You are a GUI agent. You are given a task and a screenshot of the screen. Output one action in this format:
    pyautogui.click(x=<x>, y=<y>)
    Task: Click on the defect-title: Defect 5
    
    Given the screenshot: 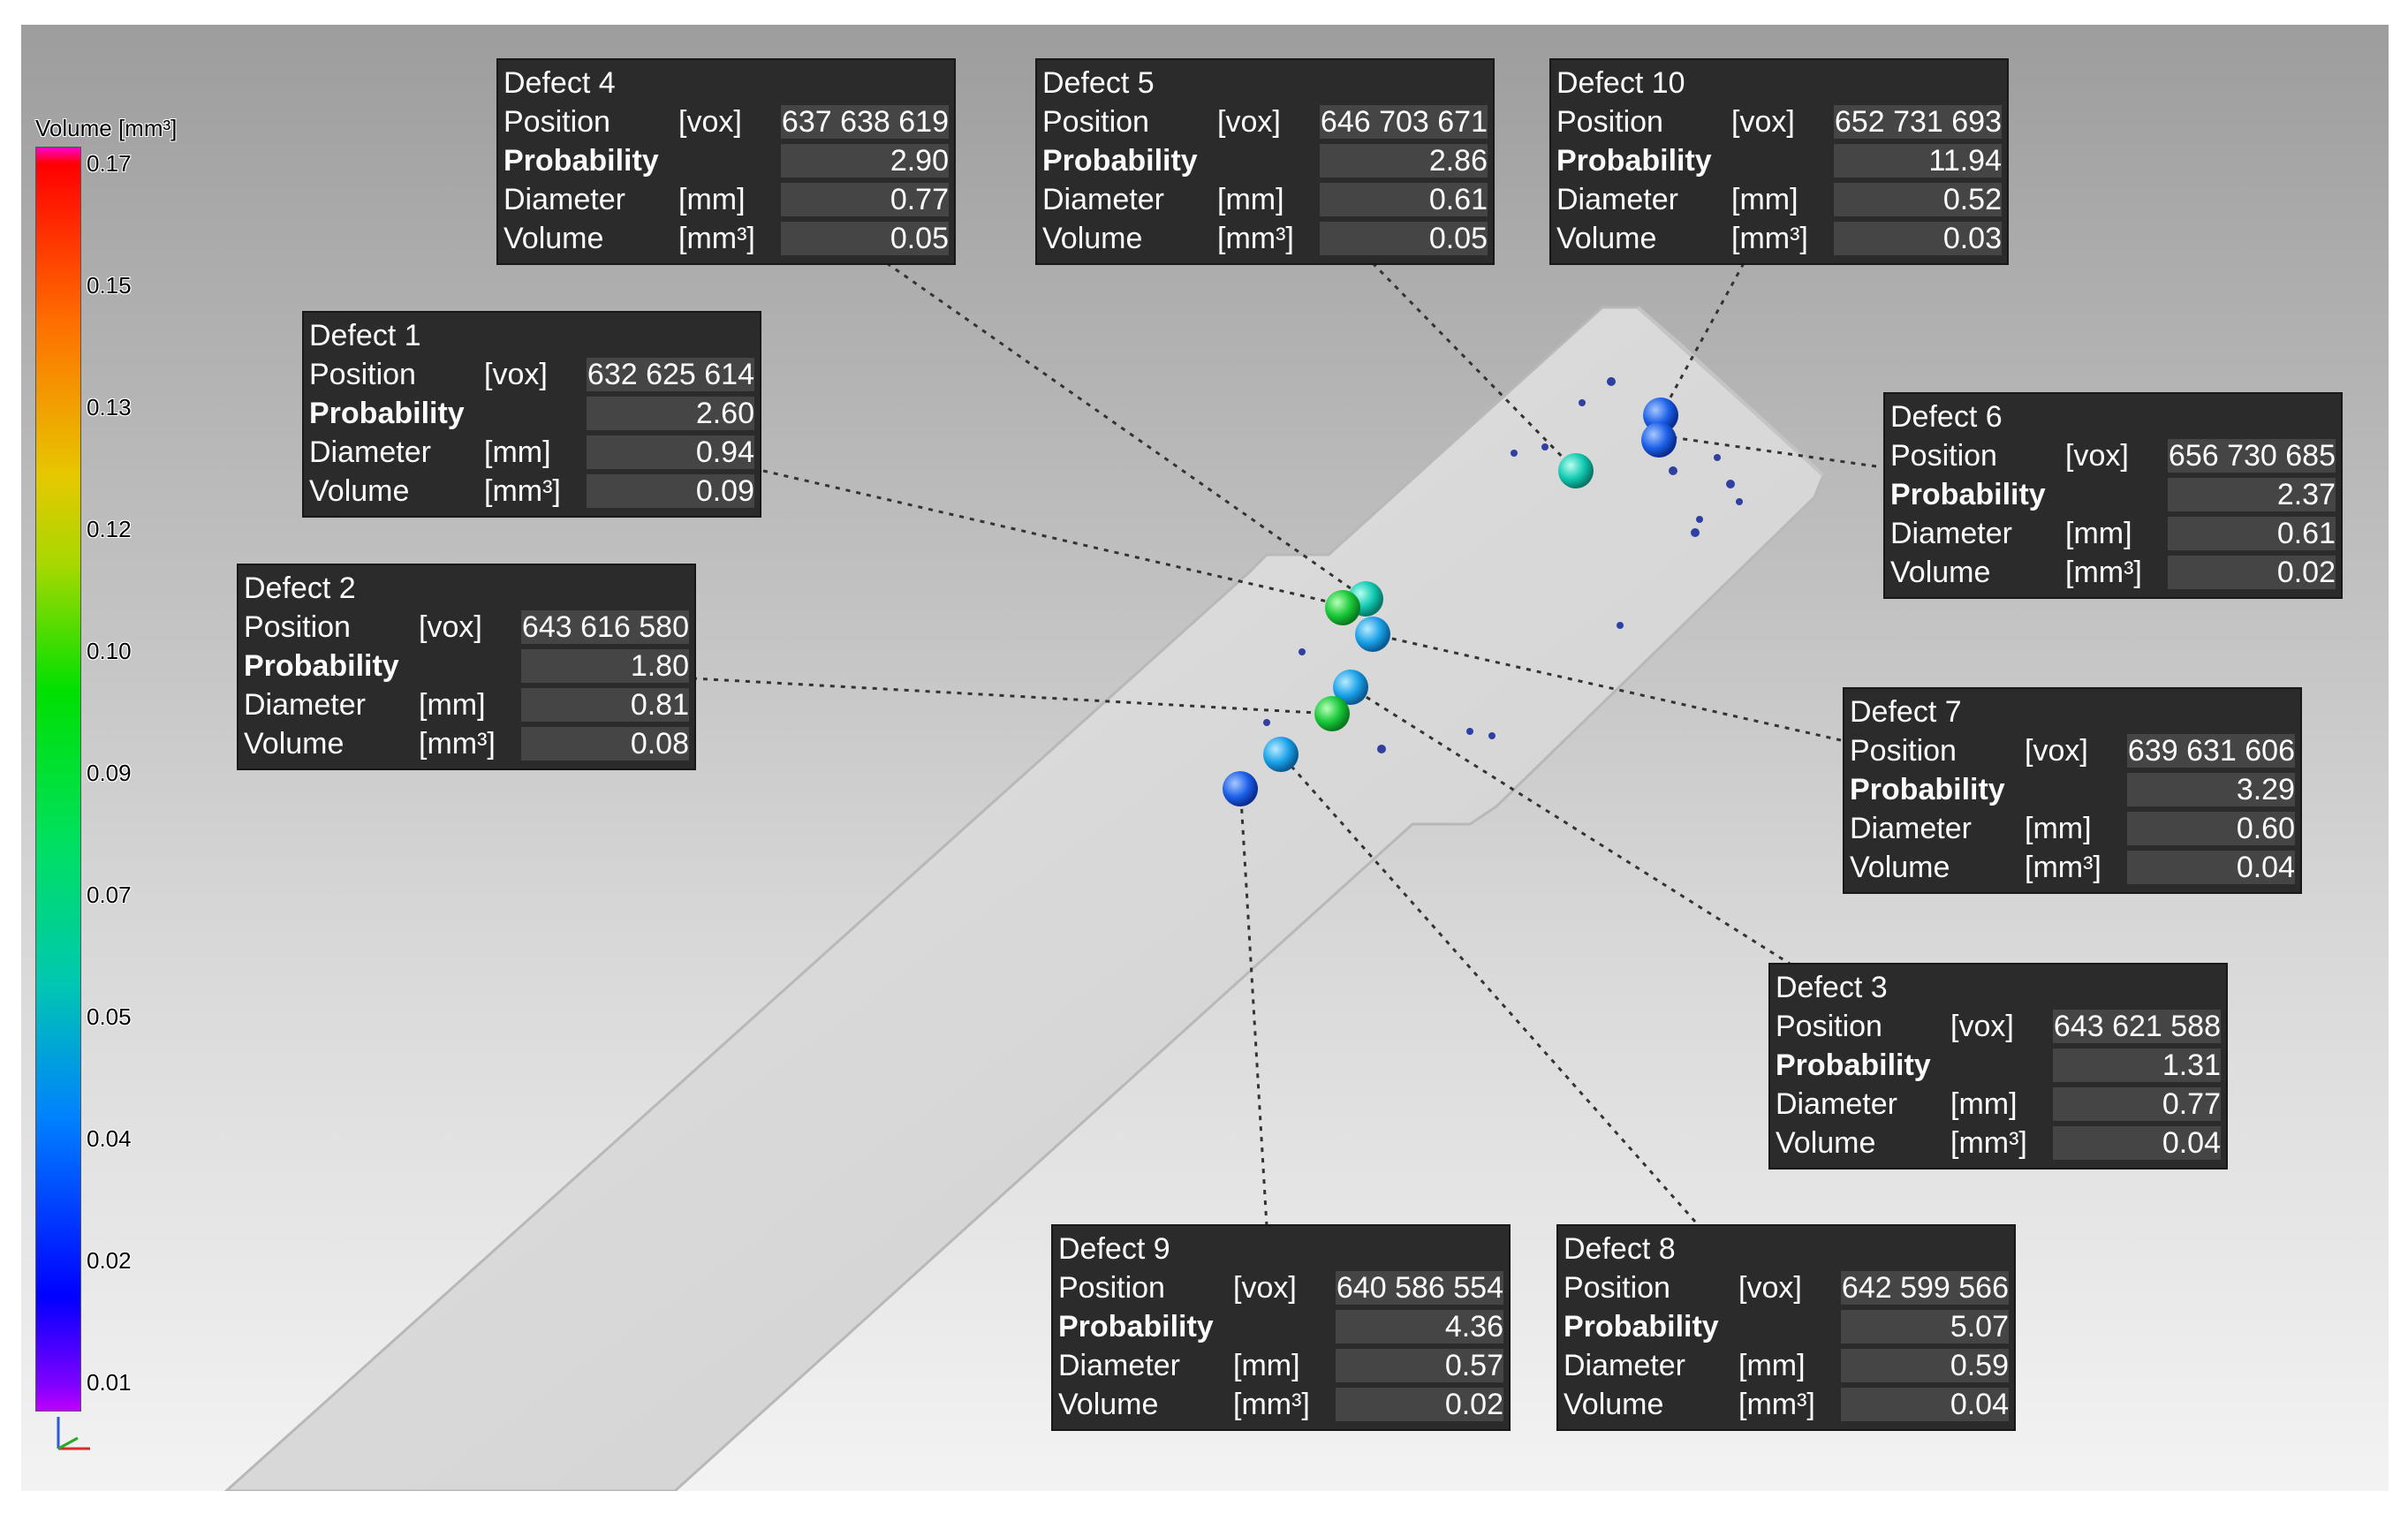 What is the action you would take?
    pyautogui.click(x=1098, y=83)
    